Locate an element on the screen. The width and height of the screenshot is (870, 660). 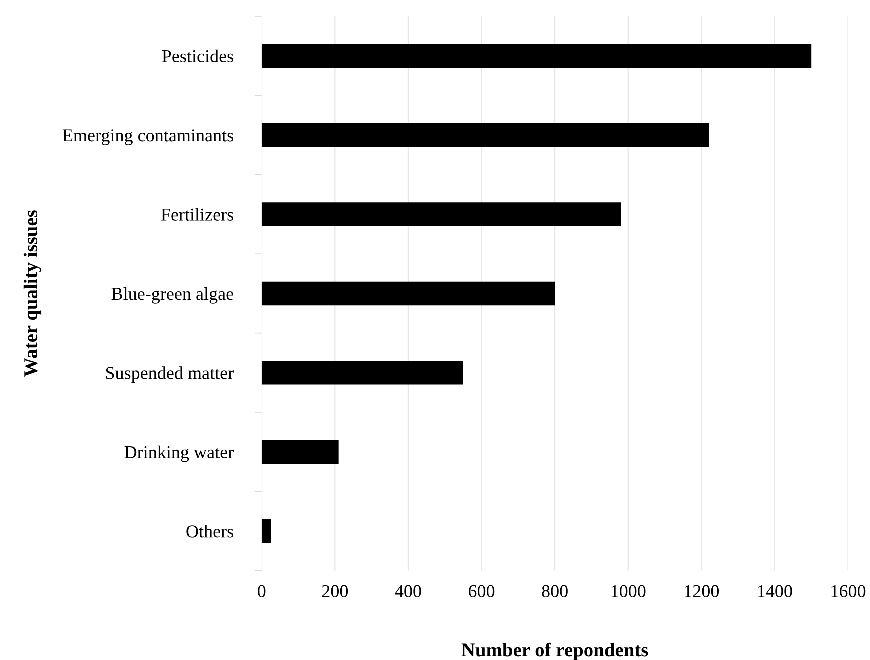
y-tick-label: Pesticides is located at coordinates (198, 56).